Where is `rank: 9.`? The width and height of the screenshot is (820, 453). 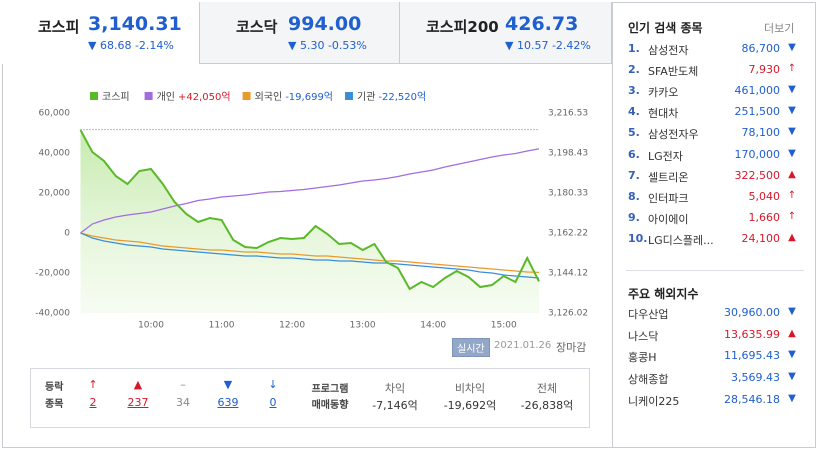 rank: 9. is located at coordinates (634, 217).